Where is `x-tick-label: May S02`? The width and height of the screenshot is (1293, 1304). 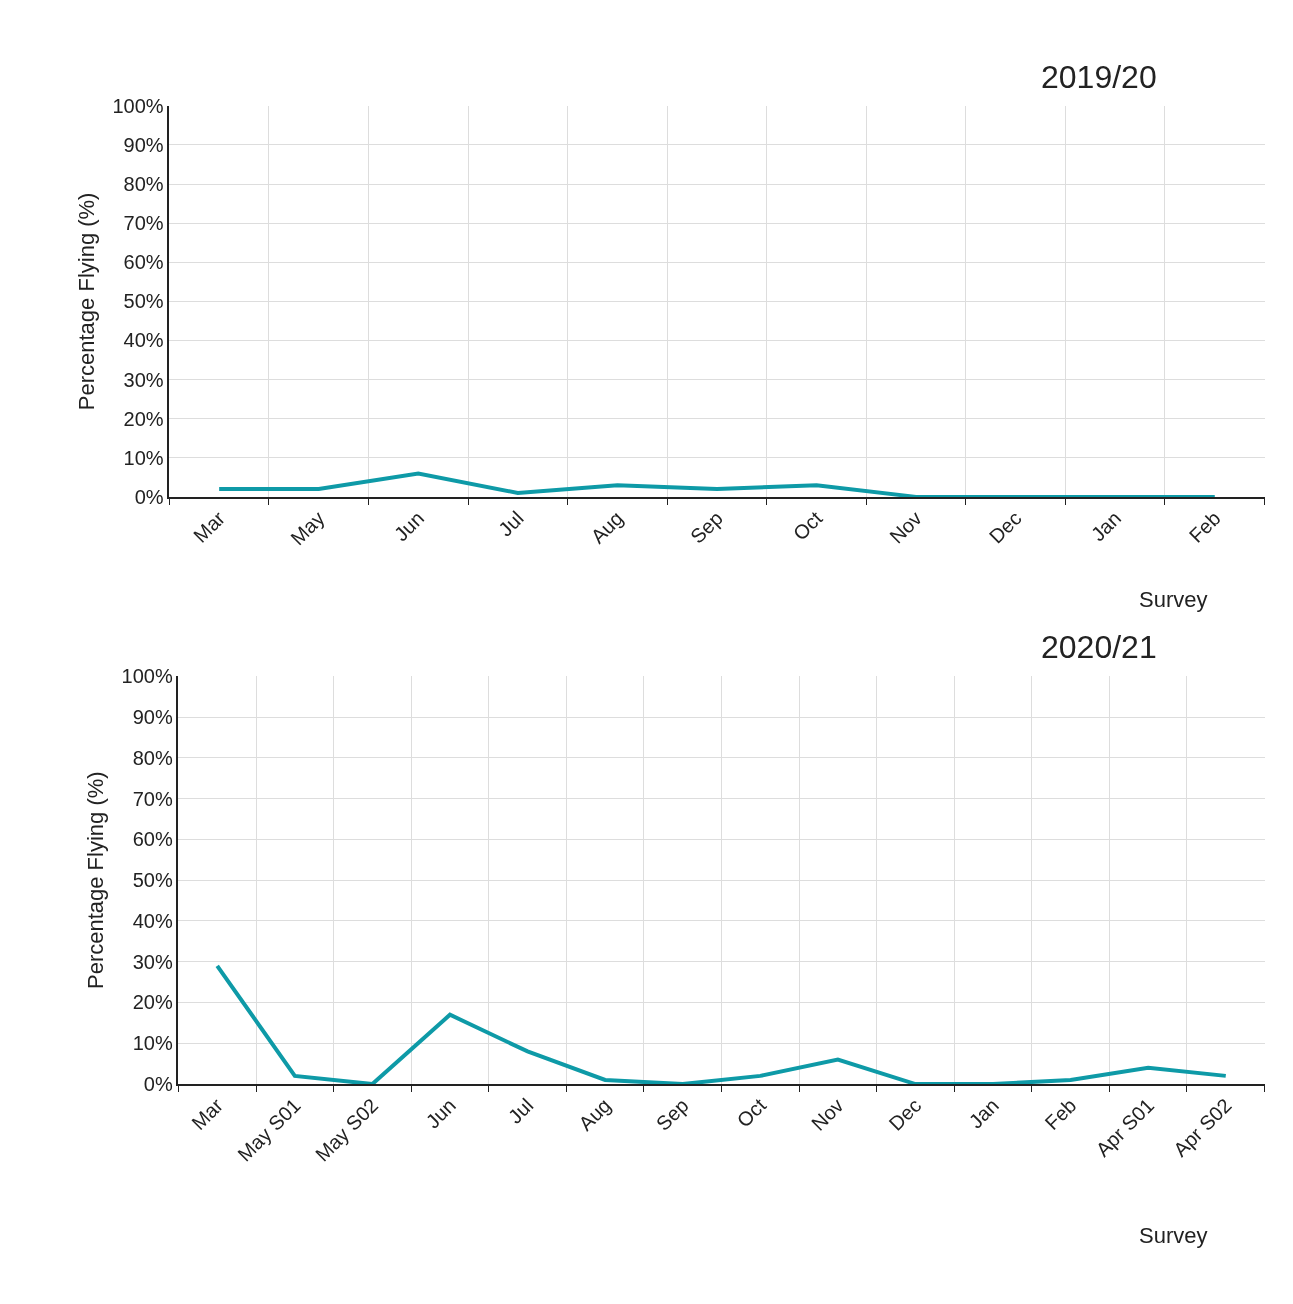
x-tick-label: May S02 is located at coordinates (346, 1130).